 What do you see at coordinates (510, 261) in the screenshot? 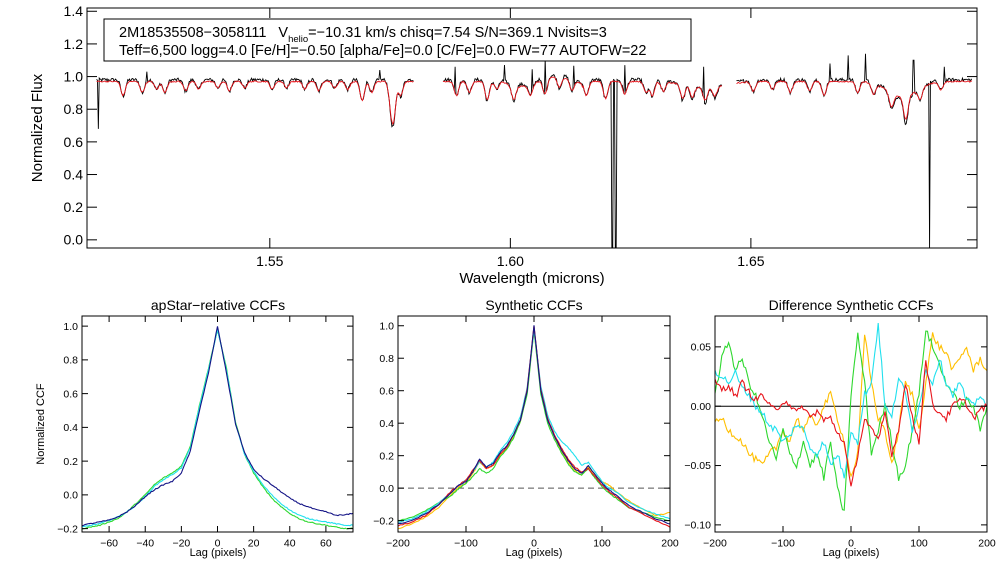
I see `spectrum-x-tick-label: 1.60` at bounding box center [510, 261].